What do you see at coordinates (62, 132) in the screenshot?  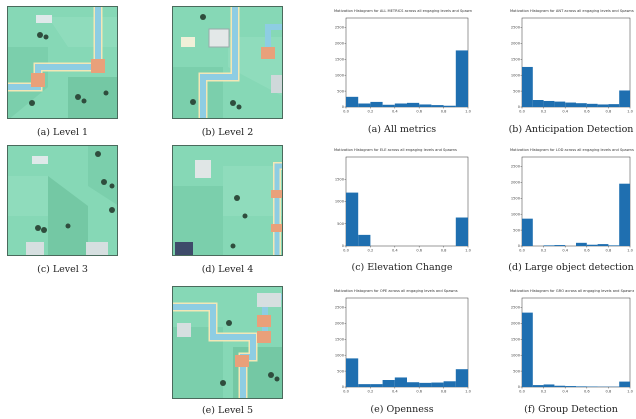 I see `level-1-caption: (a) Level 1` at bounding box center [62, 132].